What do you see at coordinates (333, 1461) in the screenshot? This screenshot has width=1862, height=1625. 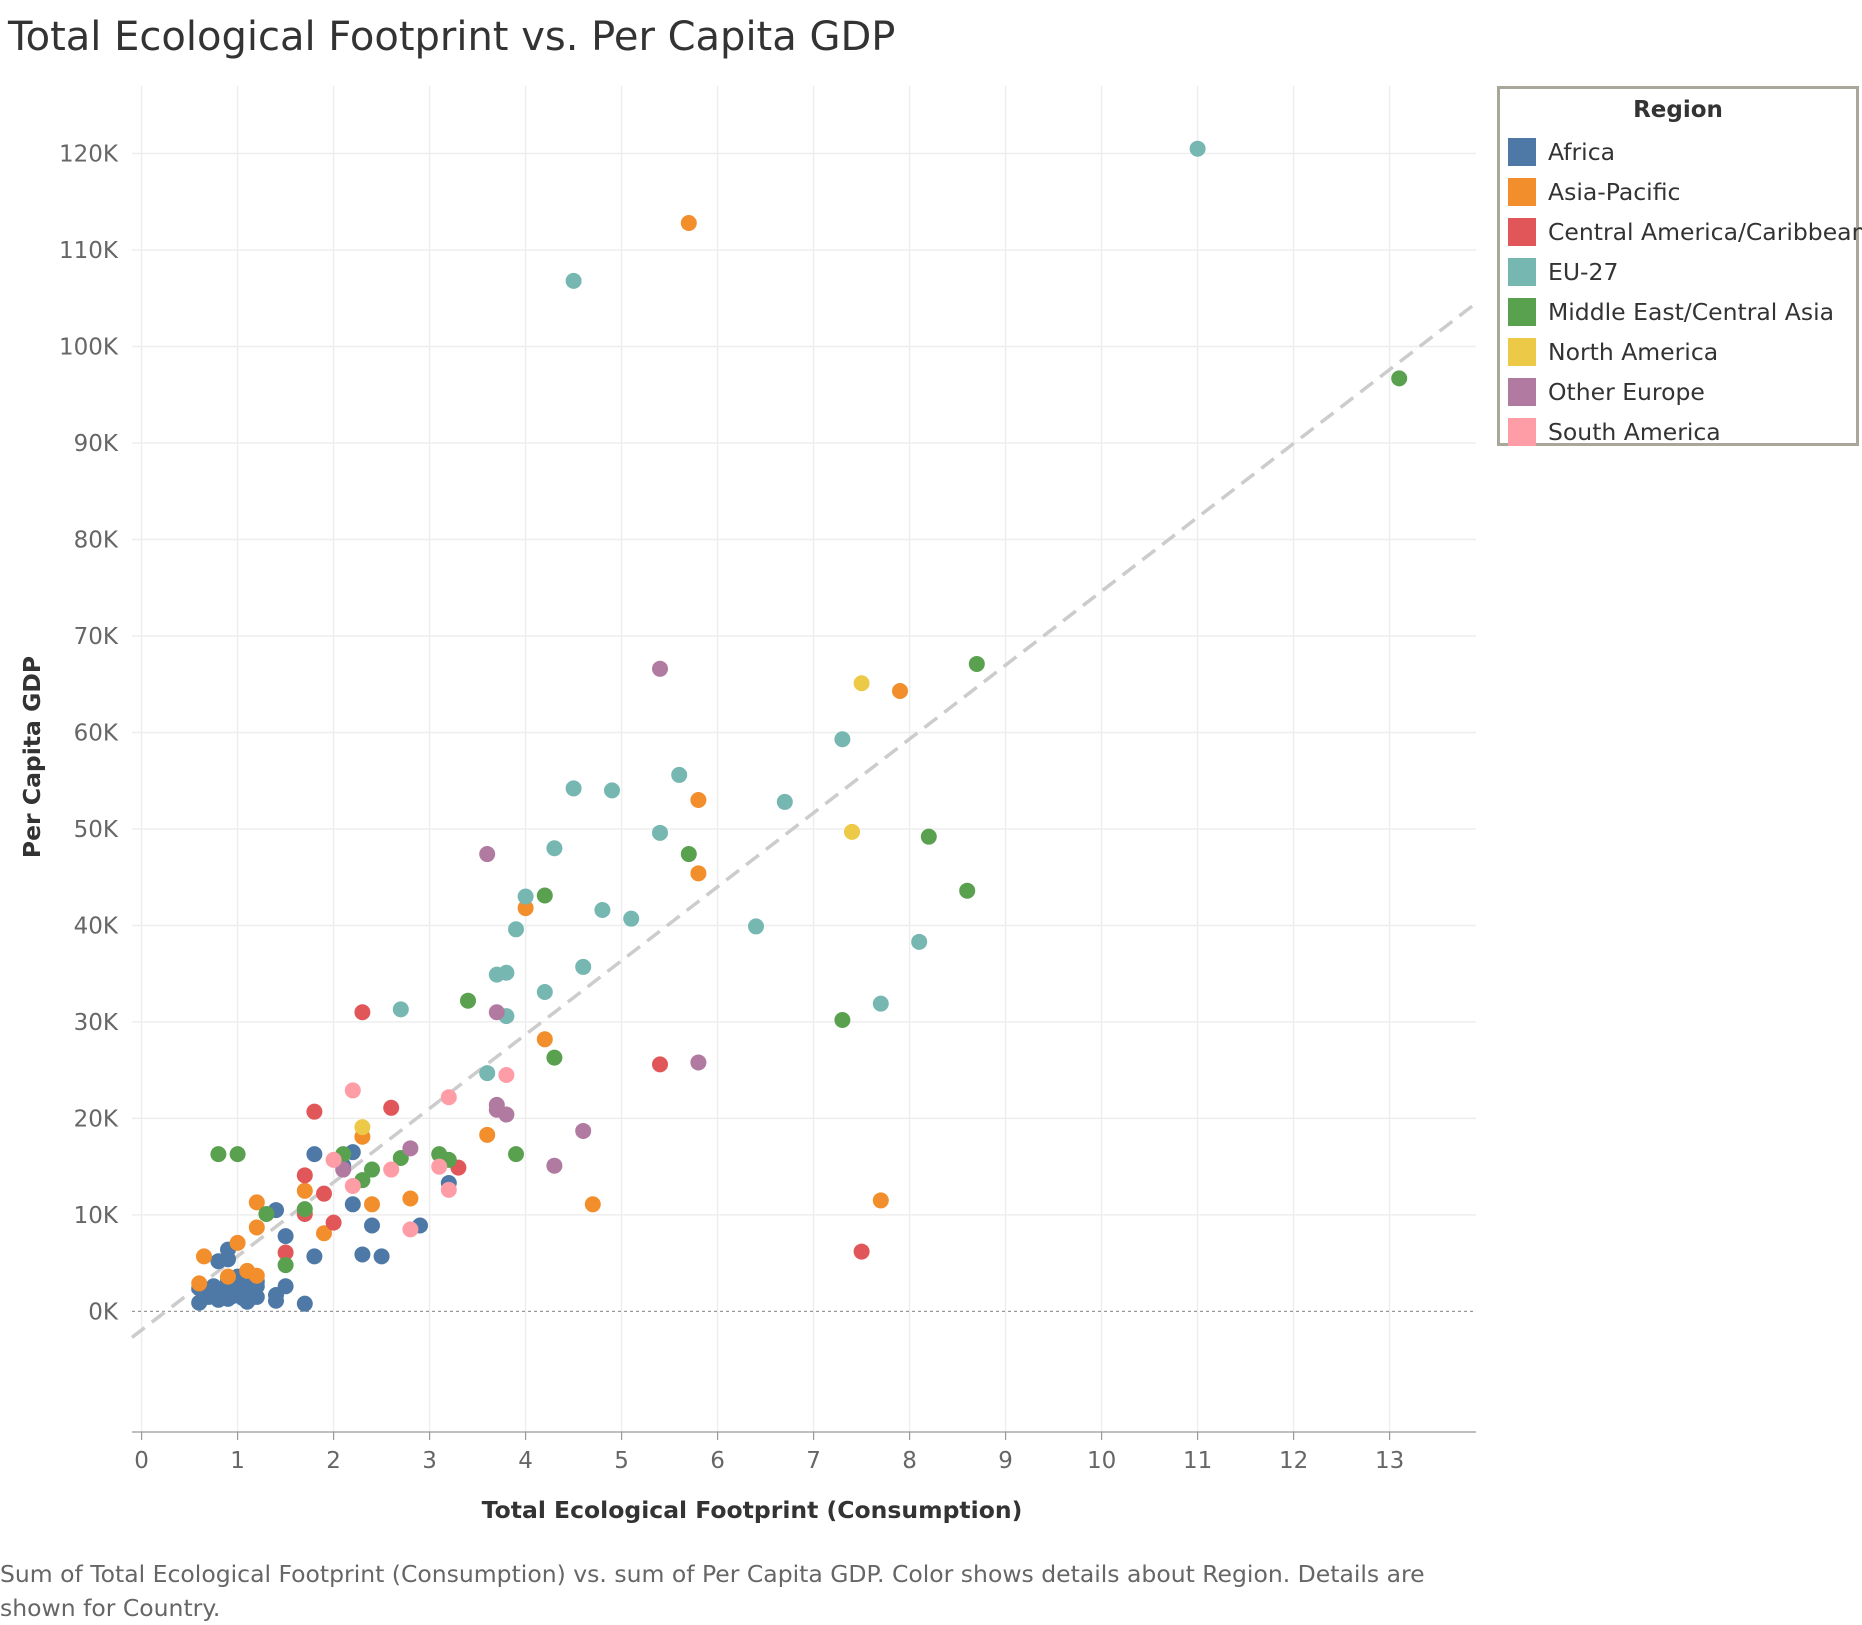 I see `x-tick-label: 2` at bounding box center [333, 1461].